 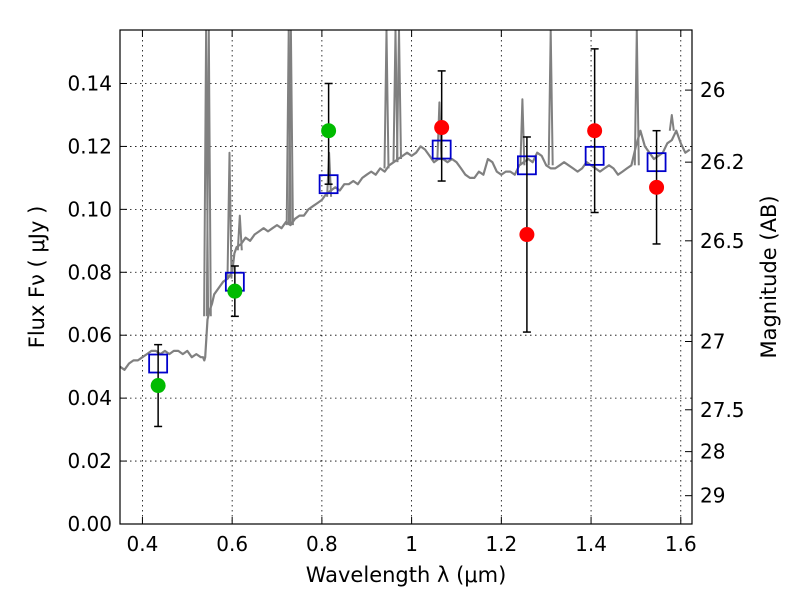 What do you see at coordinates (722, 241) in the screenshot?
I see `right-tick-label: 26.5` at bounding box center [722, 241].